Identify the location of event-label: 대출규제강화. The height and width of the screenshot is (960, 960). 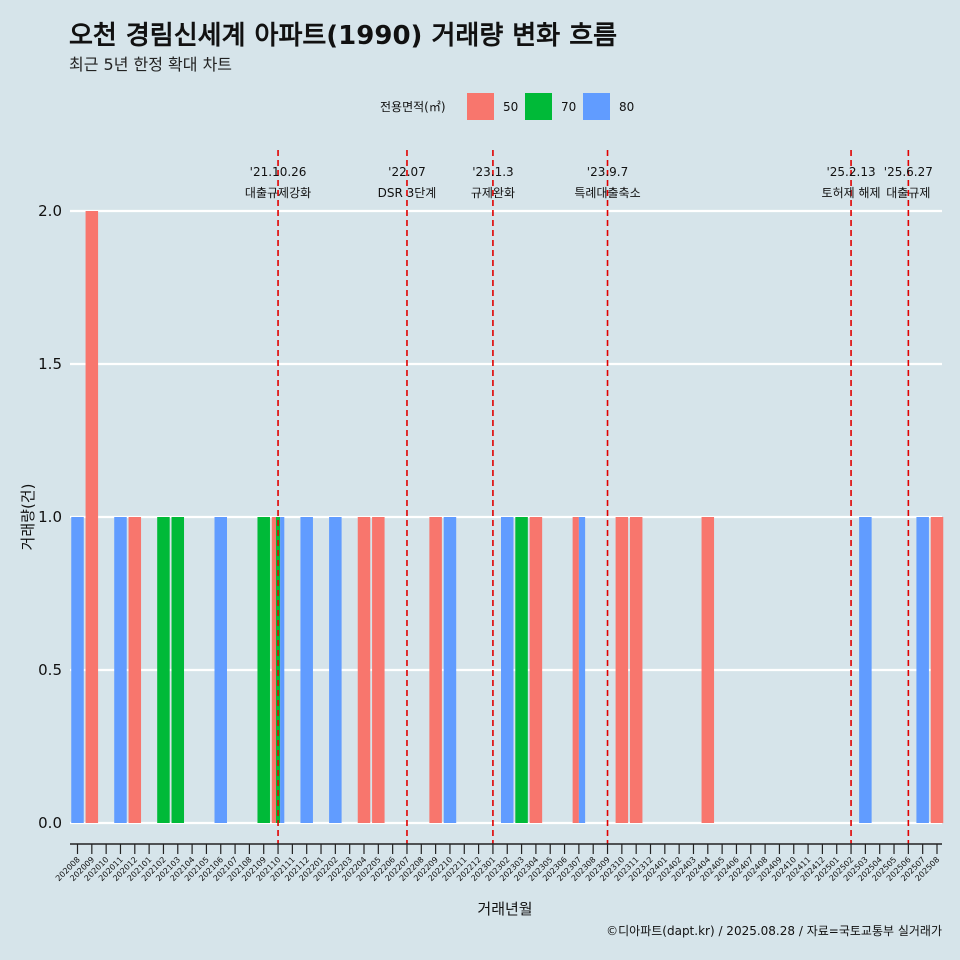
(278, 193).